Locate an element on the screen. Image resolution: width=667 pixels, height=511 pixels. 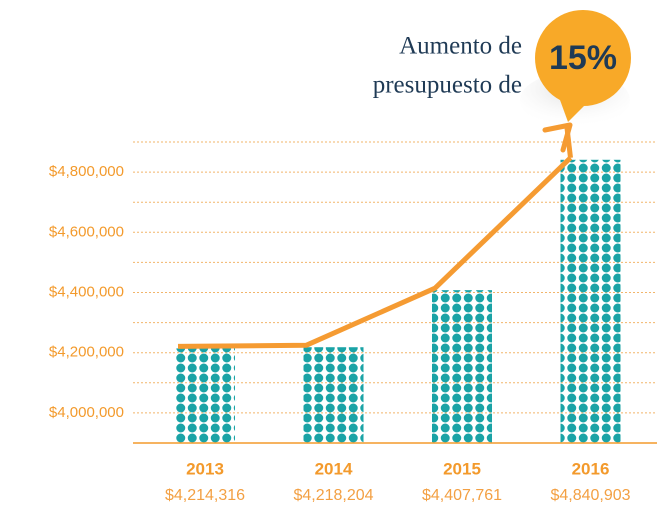
value-label: $4,218,204 is located at coordinates (333, 495).